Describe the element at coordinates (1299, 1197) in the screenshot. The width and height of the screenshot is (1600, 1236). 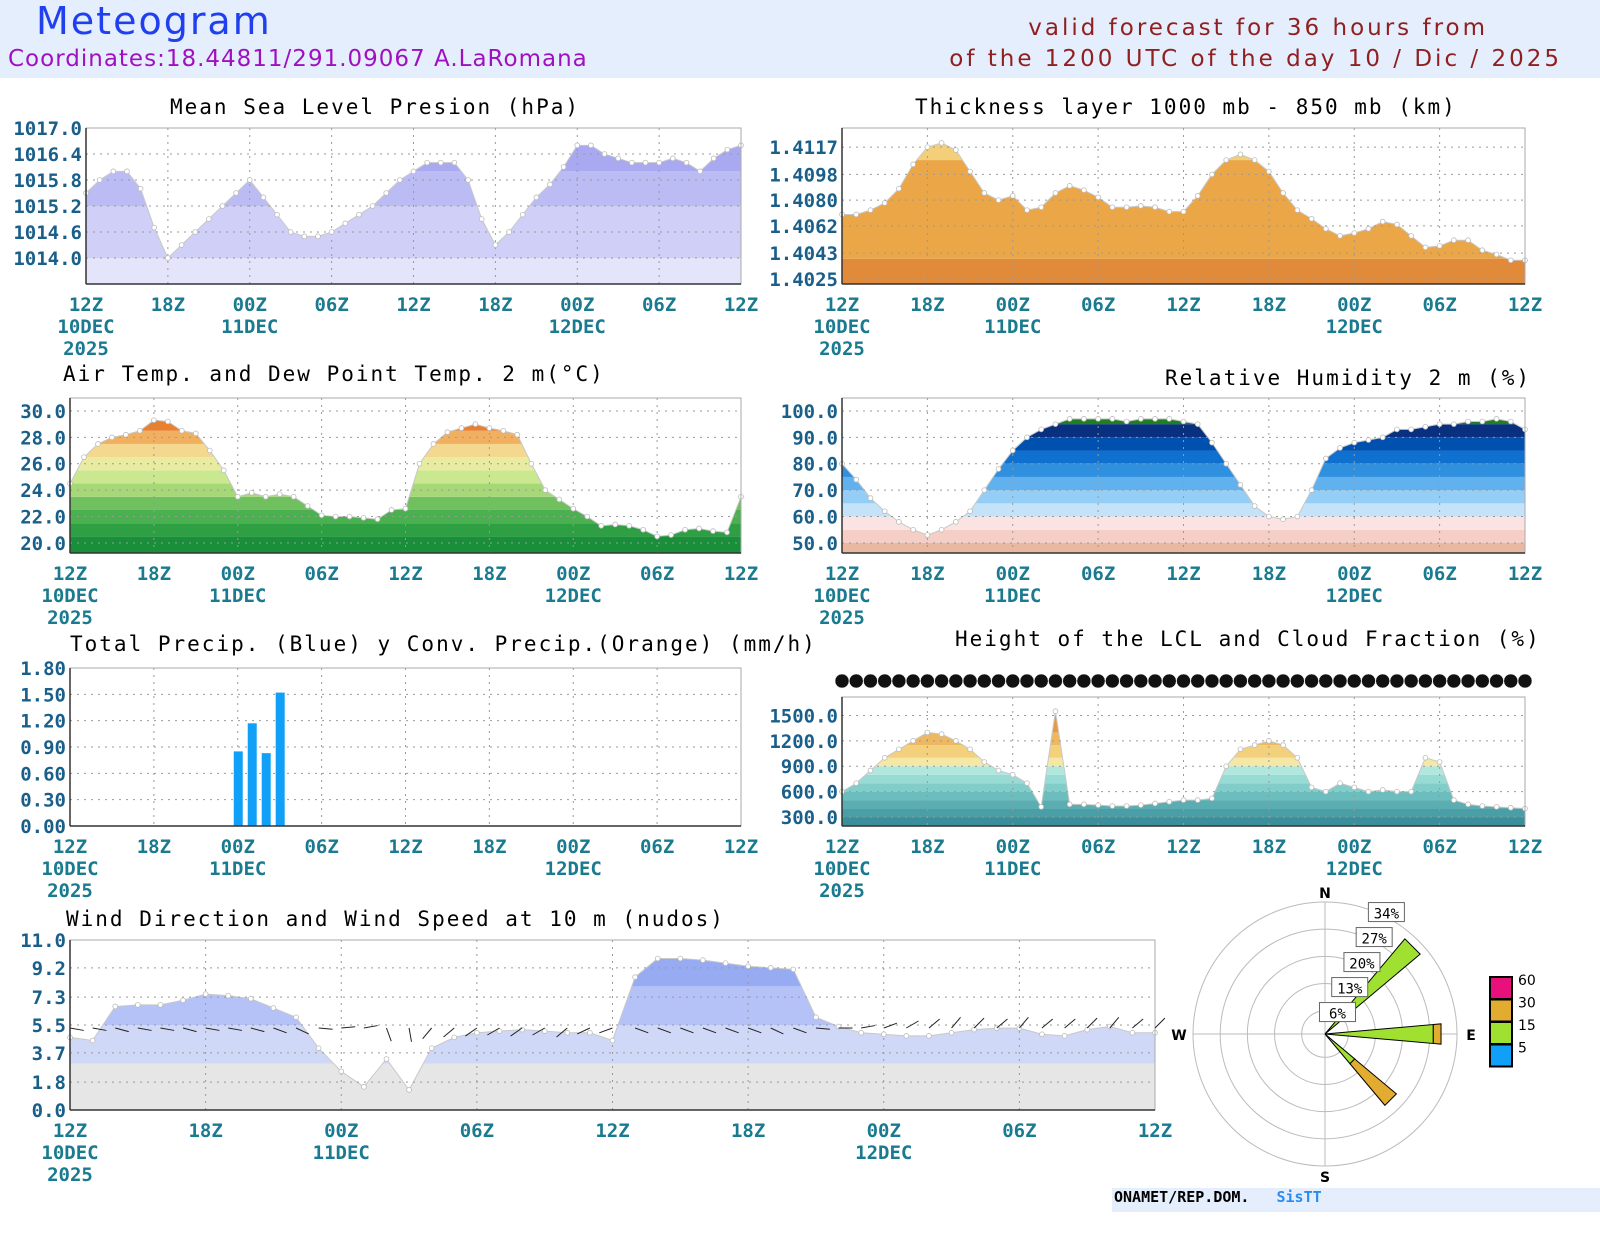
I see `footer-brand: SisTT` at that location.